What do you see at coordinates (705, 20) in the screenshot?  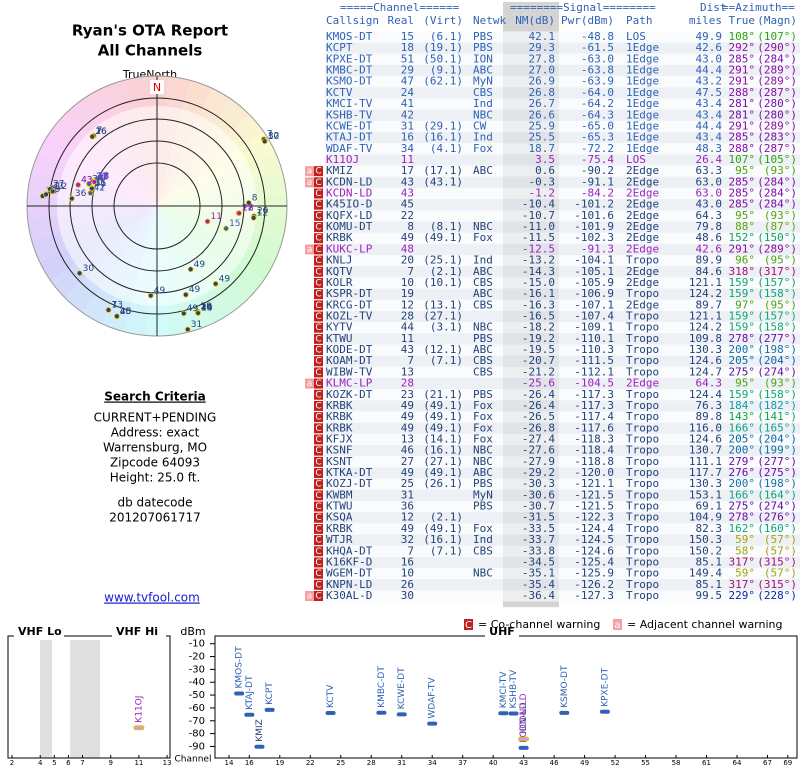 I see `column-header: miles` at bounding box center [705, 20].